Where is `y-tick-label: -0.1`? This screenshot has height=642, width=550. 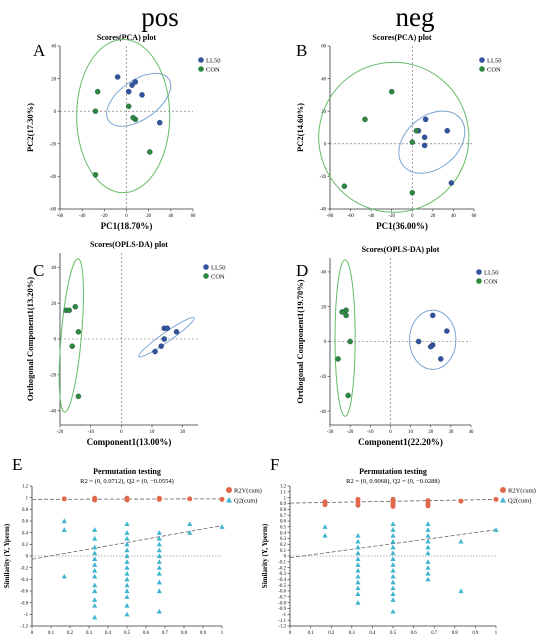
y-tick-label: -0.1 is located at coordinates (282, 563).